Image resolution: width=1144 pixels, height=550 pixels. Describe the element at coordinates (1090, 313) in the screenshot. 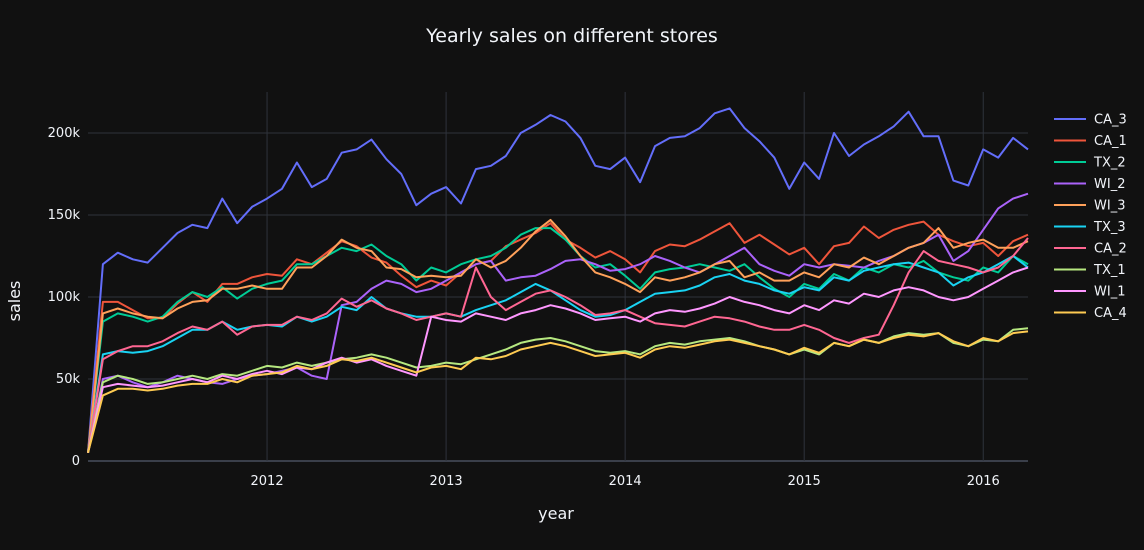

I see `legend-item-ca-4: CA_4` at that location.